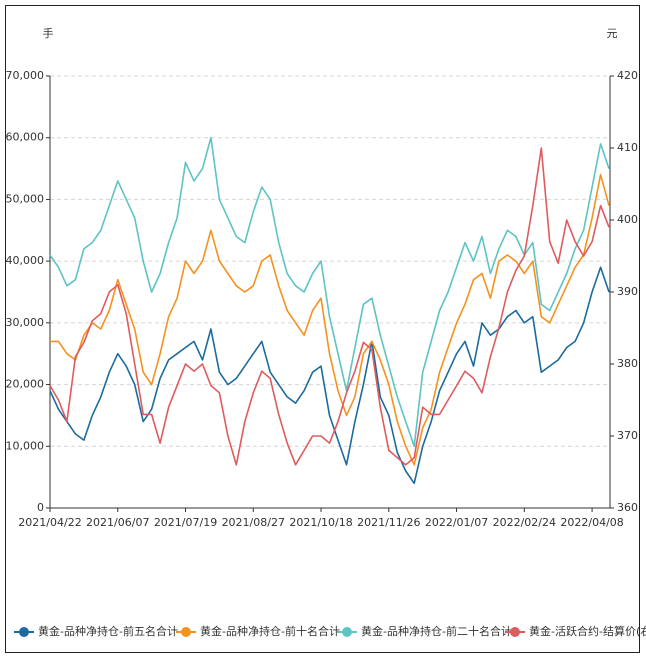  I want to click on y2-tick-label: 420, so click(627, 75).